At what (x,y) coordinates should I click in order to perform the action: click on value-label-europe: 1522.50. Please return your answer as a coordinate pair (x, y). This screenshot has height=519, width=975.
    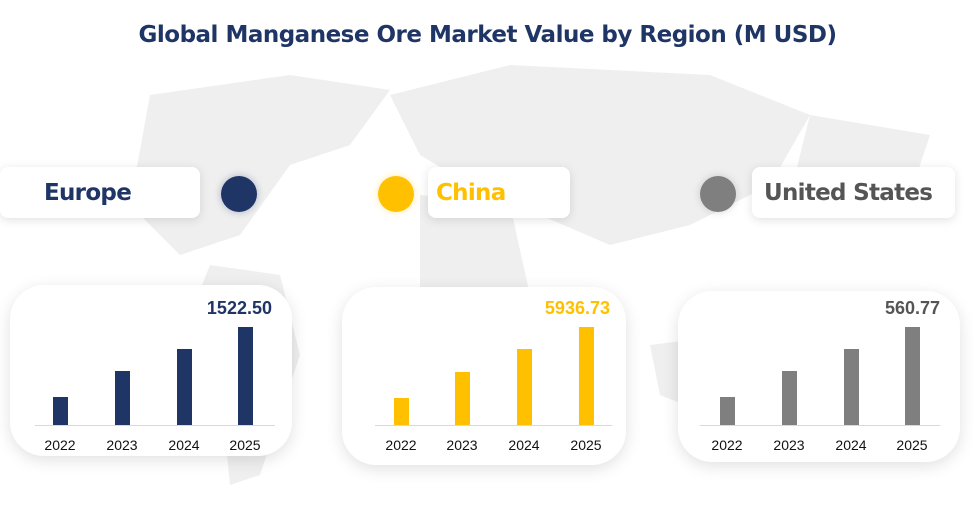
    Looking at the image, I should click on (239, 308).